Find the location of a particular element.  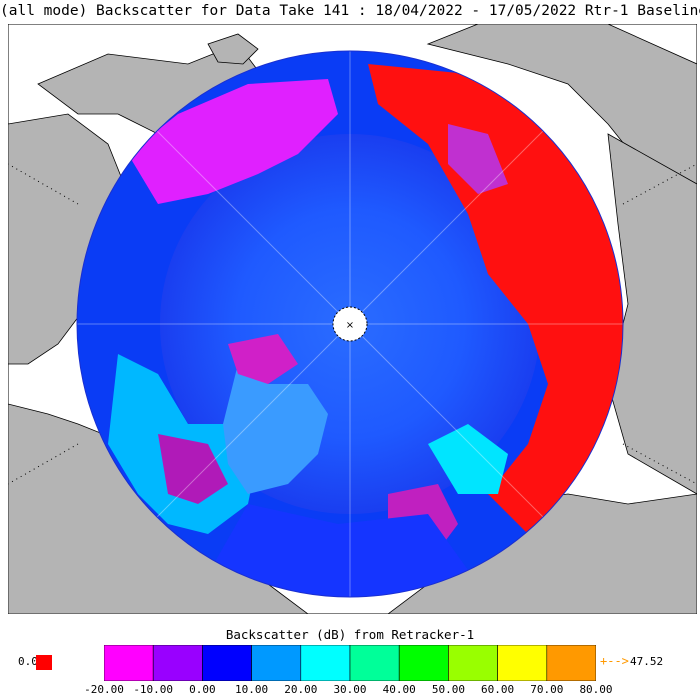

under-range-label: 0.0 is located at coordinates (28, 661).